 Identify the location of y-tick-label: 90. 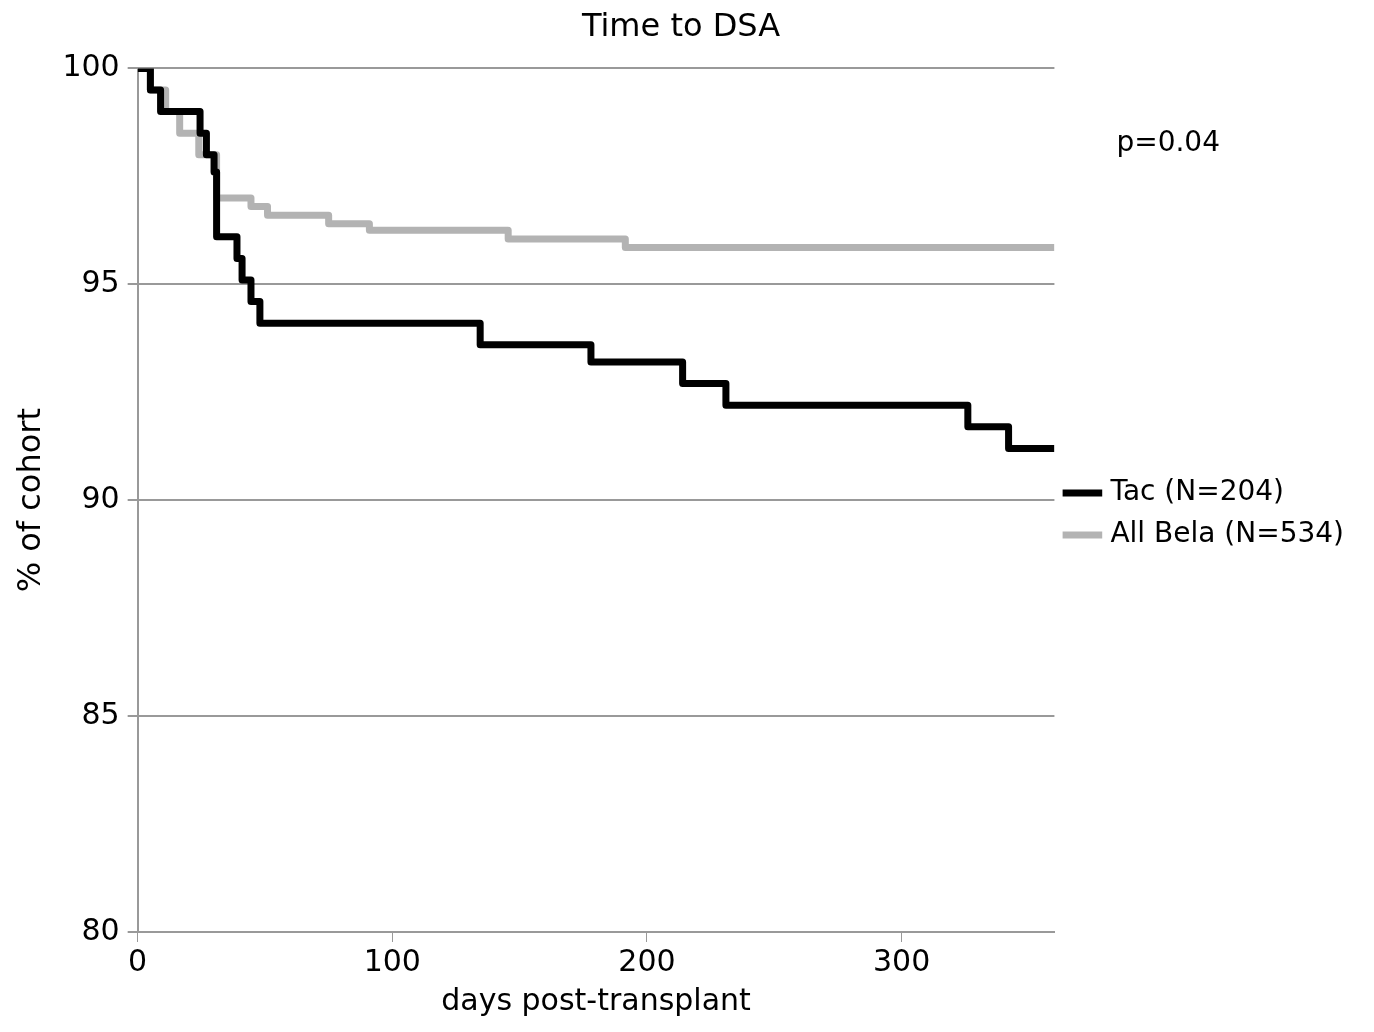
(100, 497).